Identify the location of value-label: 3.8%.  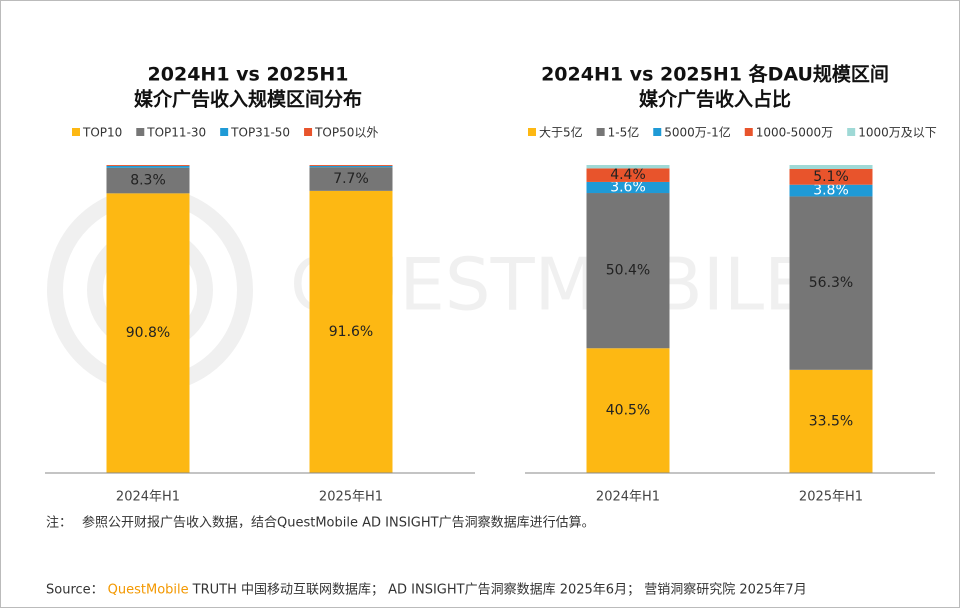
(831, 191).